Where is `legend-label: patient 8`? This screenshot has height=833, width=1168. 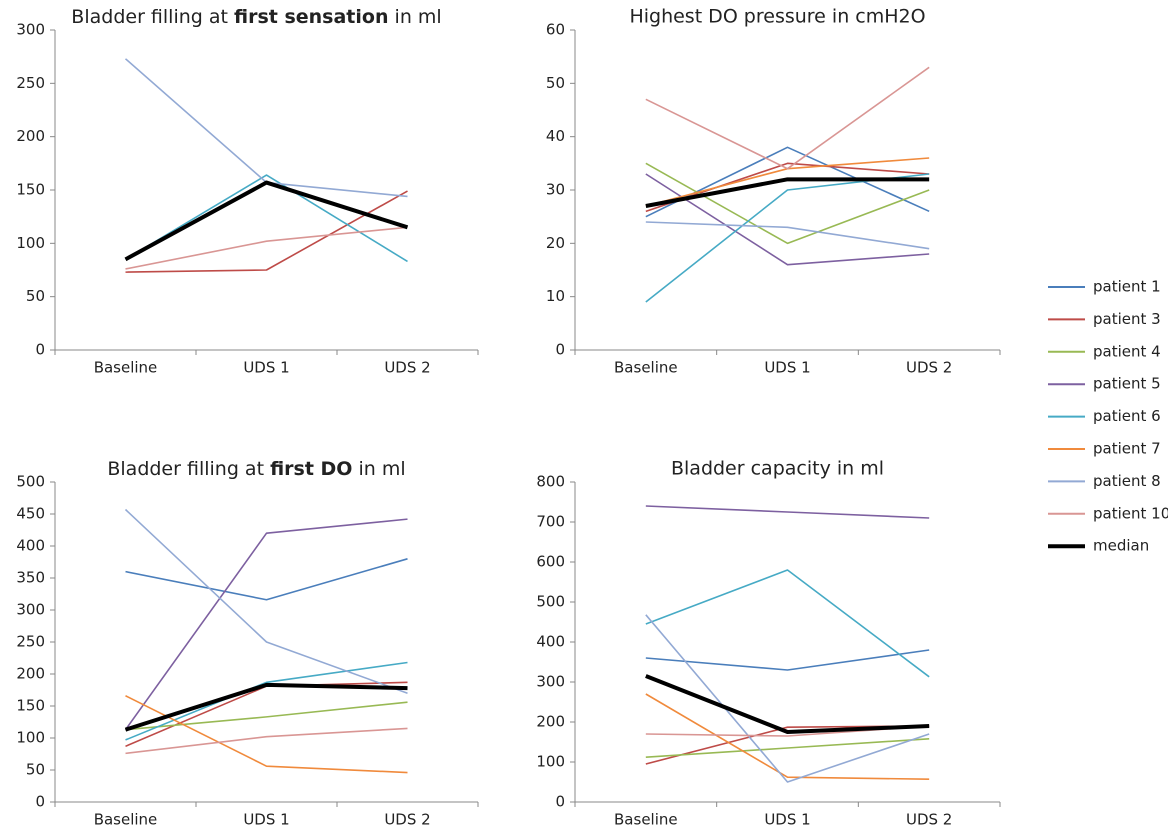 legend-label: patient 8 is located at coordinates (1127, 481).